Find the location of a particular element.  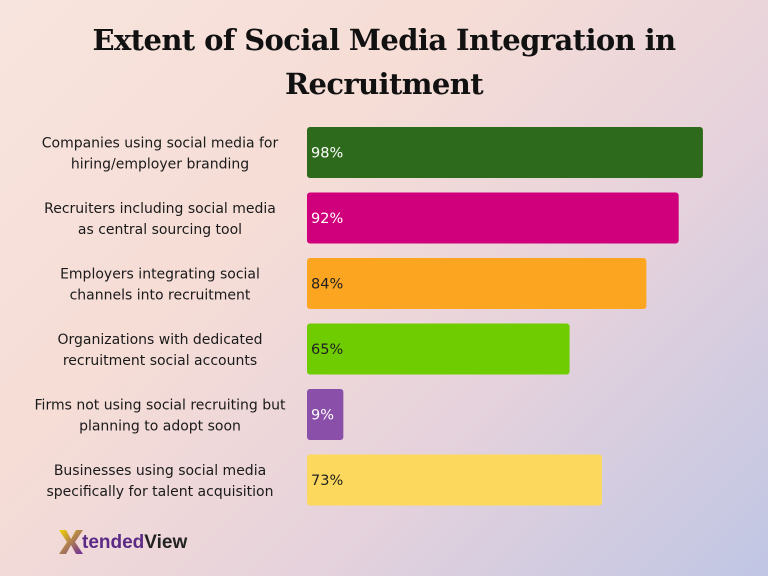

category-label-line: Recruiters including social media is located at coordinates (160, 209).